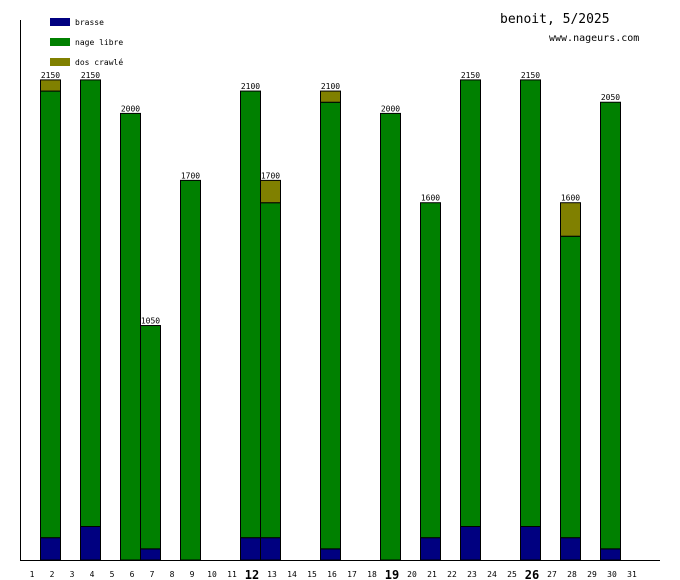 The width and height of the screenshot is (680, 580). What do you see at coordinates (270, 175) in the screenshot?
I see `total-label-day-13: 1700` at bounding box center [270, 175].